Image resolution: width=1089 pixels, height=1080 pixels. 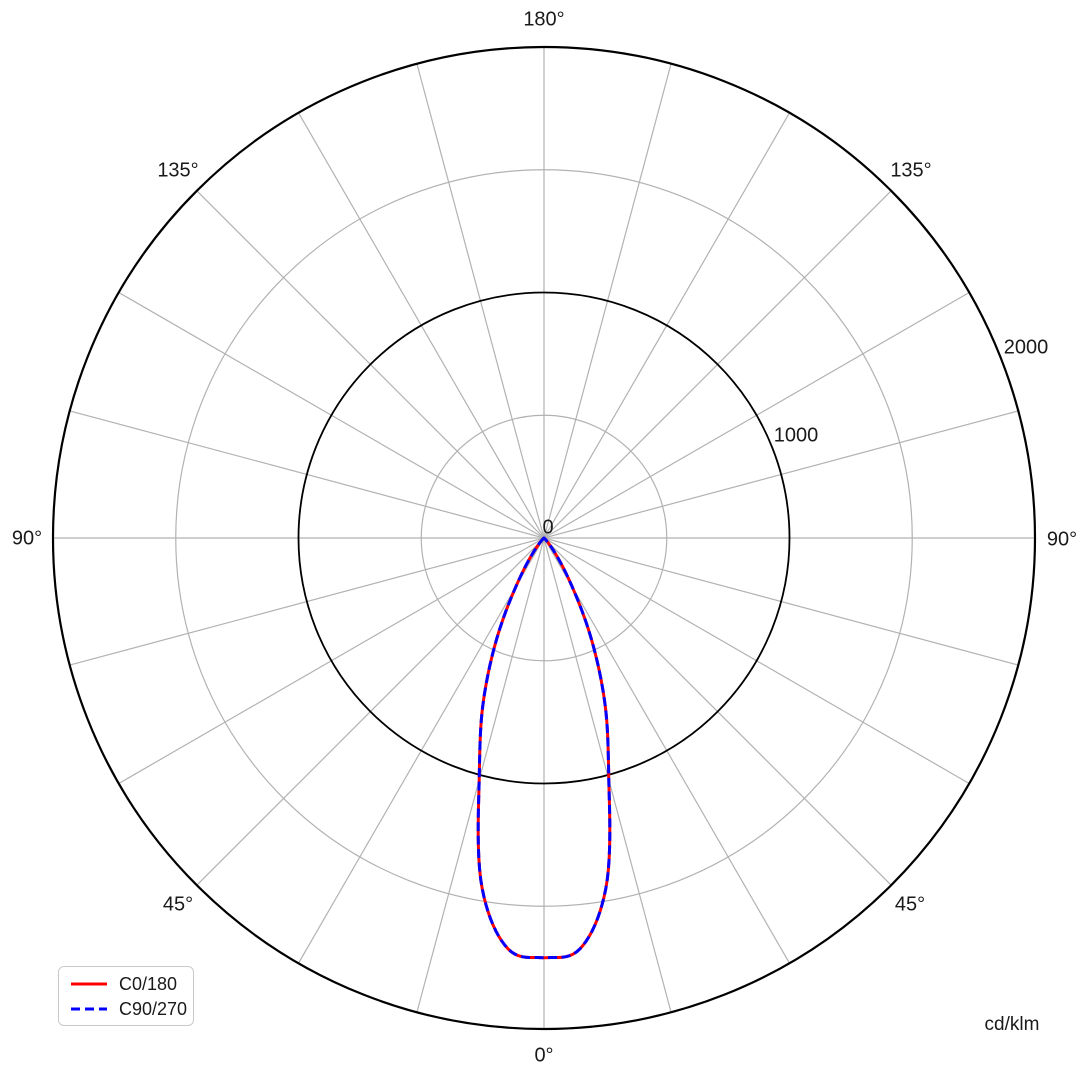 What do you see at coordinates (544, 1055) in the screenshot?
I see `angle-label-0-bottom: 0°` at bounding box center [544, 1055].